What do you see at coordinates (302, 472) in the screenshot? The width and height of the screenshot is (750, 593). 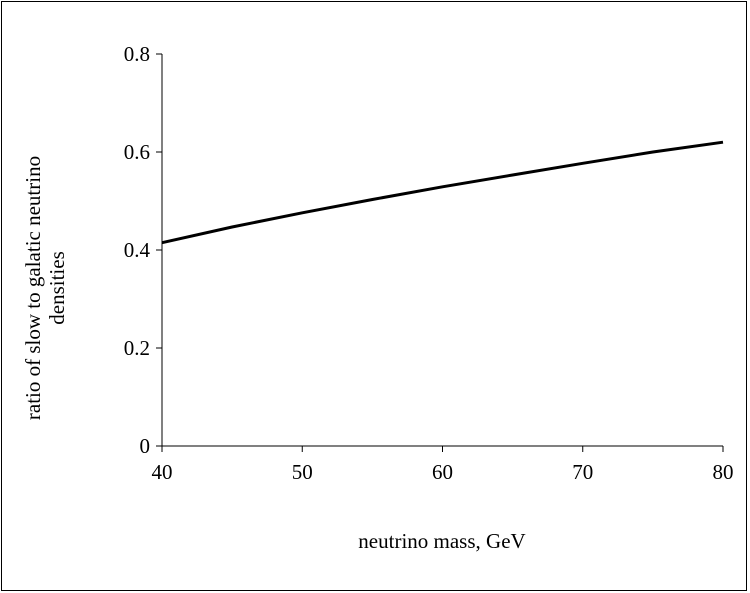 I see `x-tick-label: 50` at bounding box center [302, 472].